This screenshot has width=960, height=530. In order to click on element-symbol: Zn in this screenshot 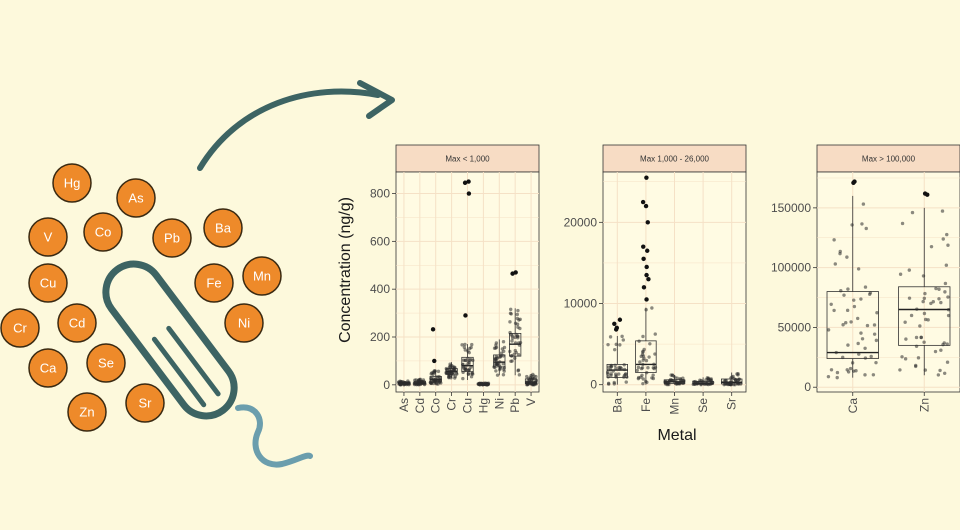, I will do `click(86, 412)`.